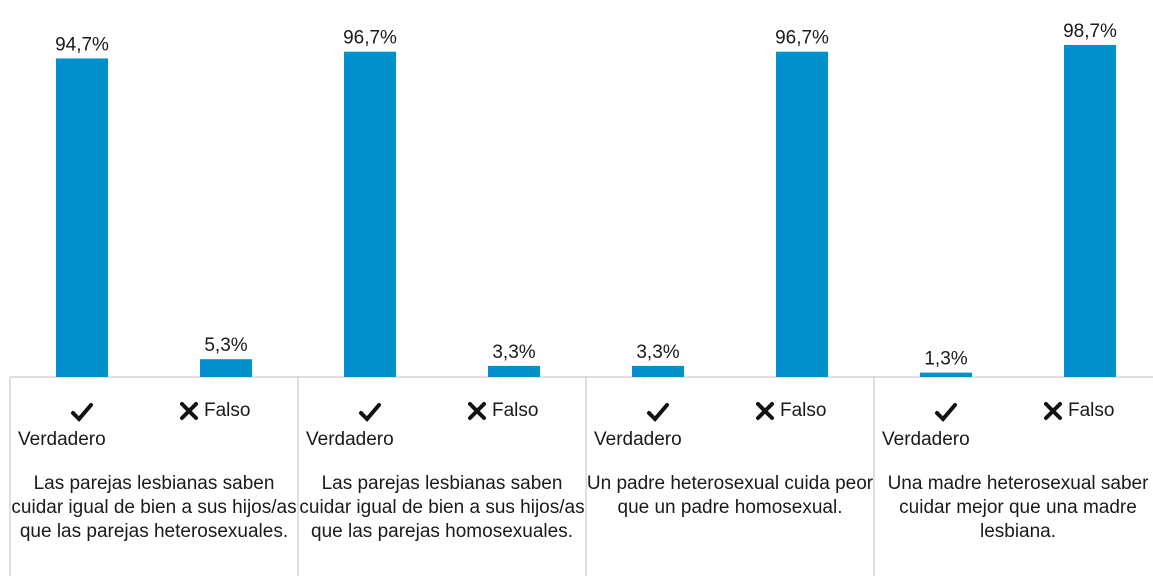 The width and height of the screenshot is (1153, 576). I want to click on value-label: 98,7%, so click(1090, 31).